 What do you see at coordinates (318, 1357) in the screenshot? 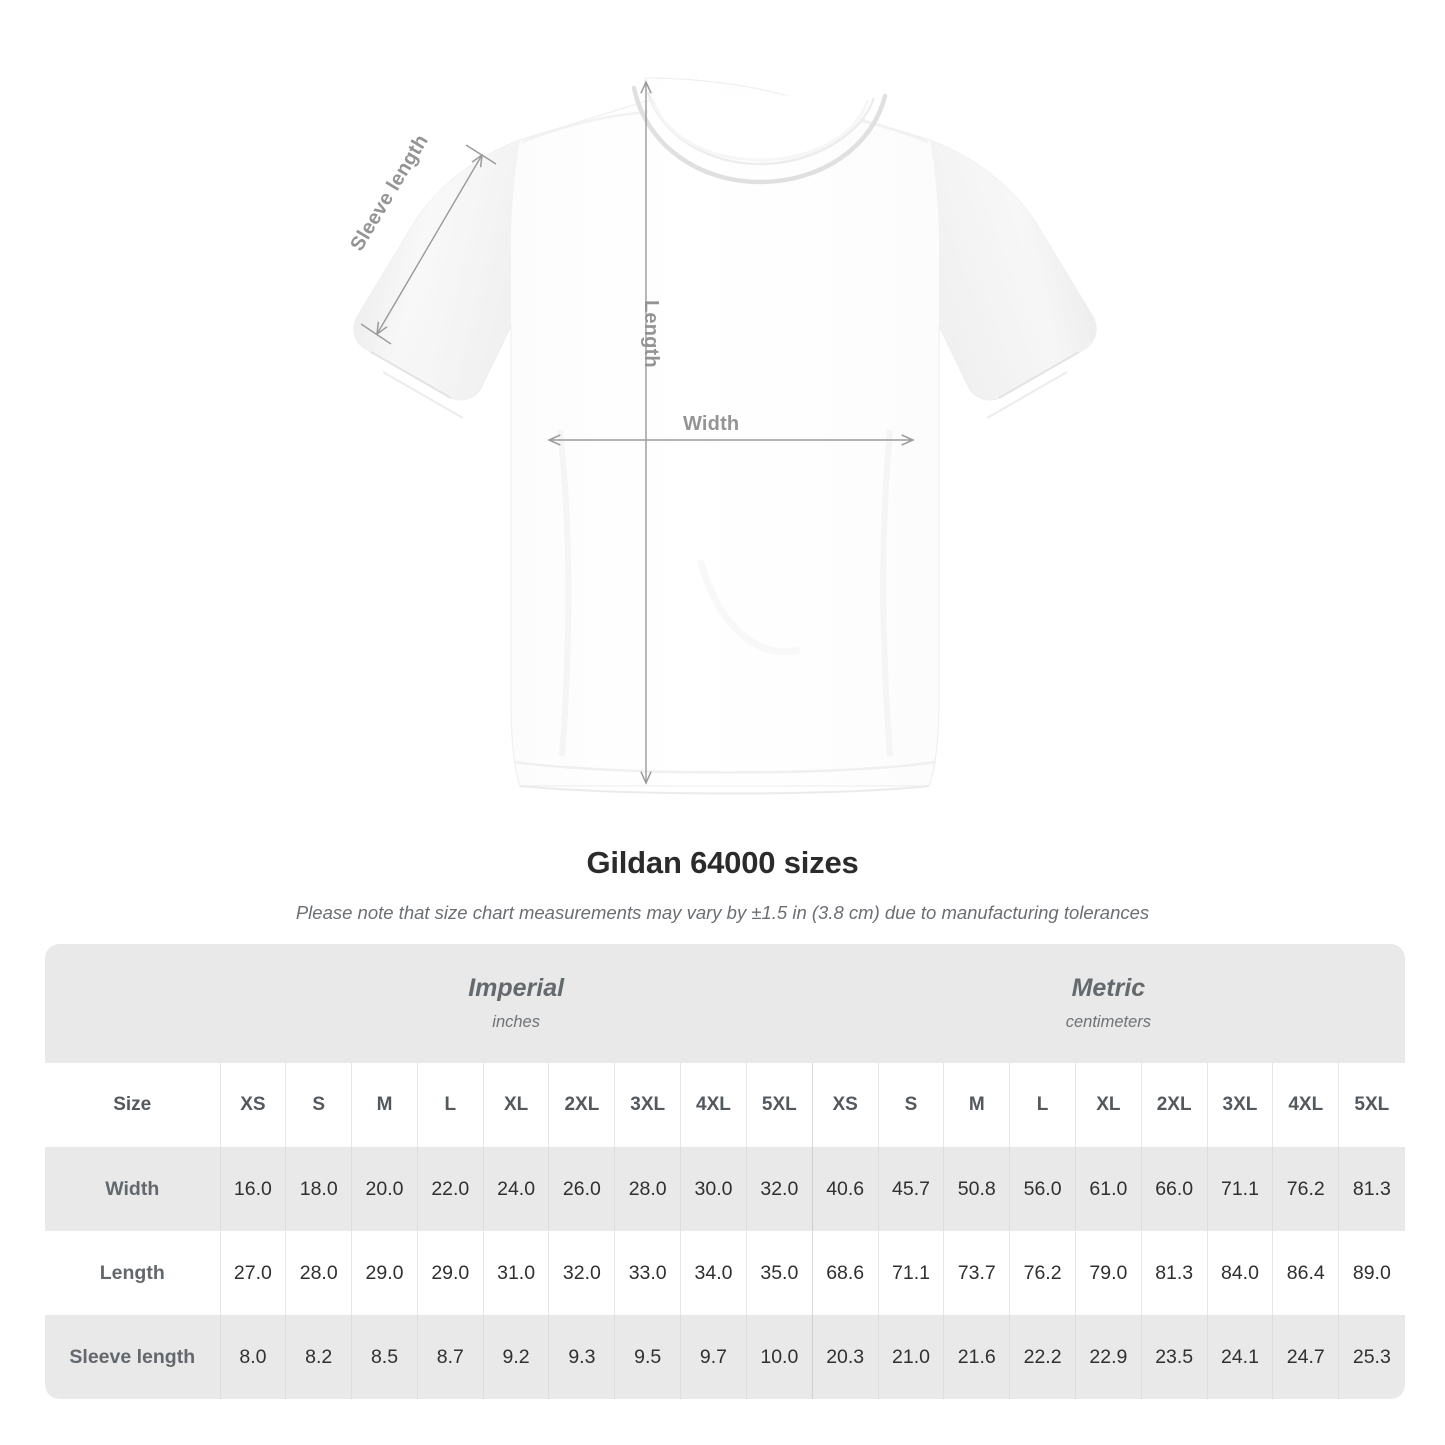
I see `cell-sleeve-s-in: 8.2` at bounding box center [318, 1357].